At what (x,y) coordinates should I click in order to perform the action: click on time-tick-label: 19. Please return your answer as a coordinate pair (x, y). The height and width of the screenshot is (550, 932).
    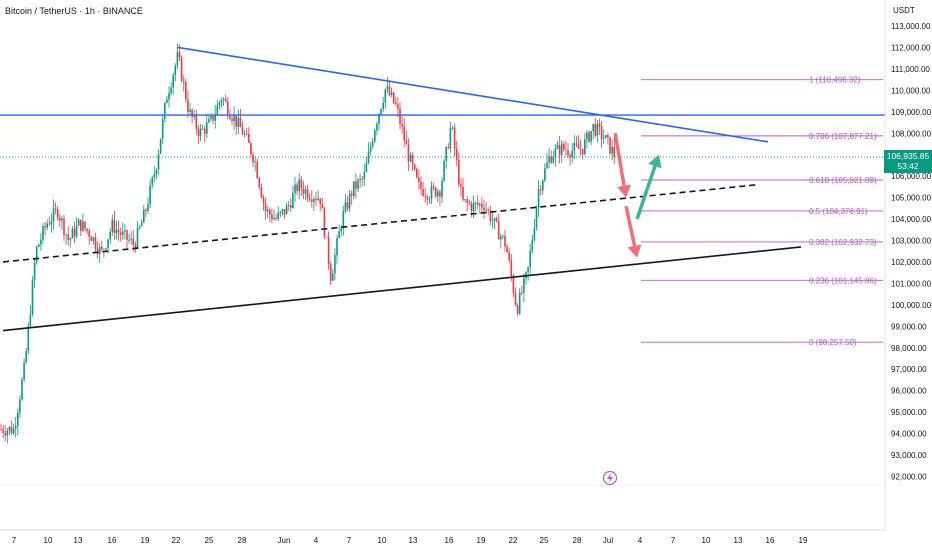
    Looking at the image, I should click on (803, 540).